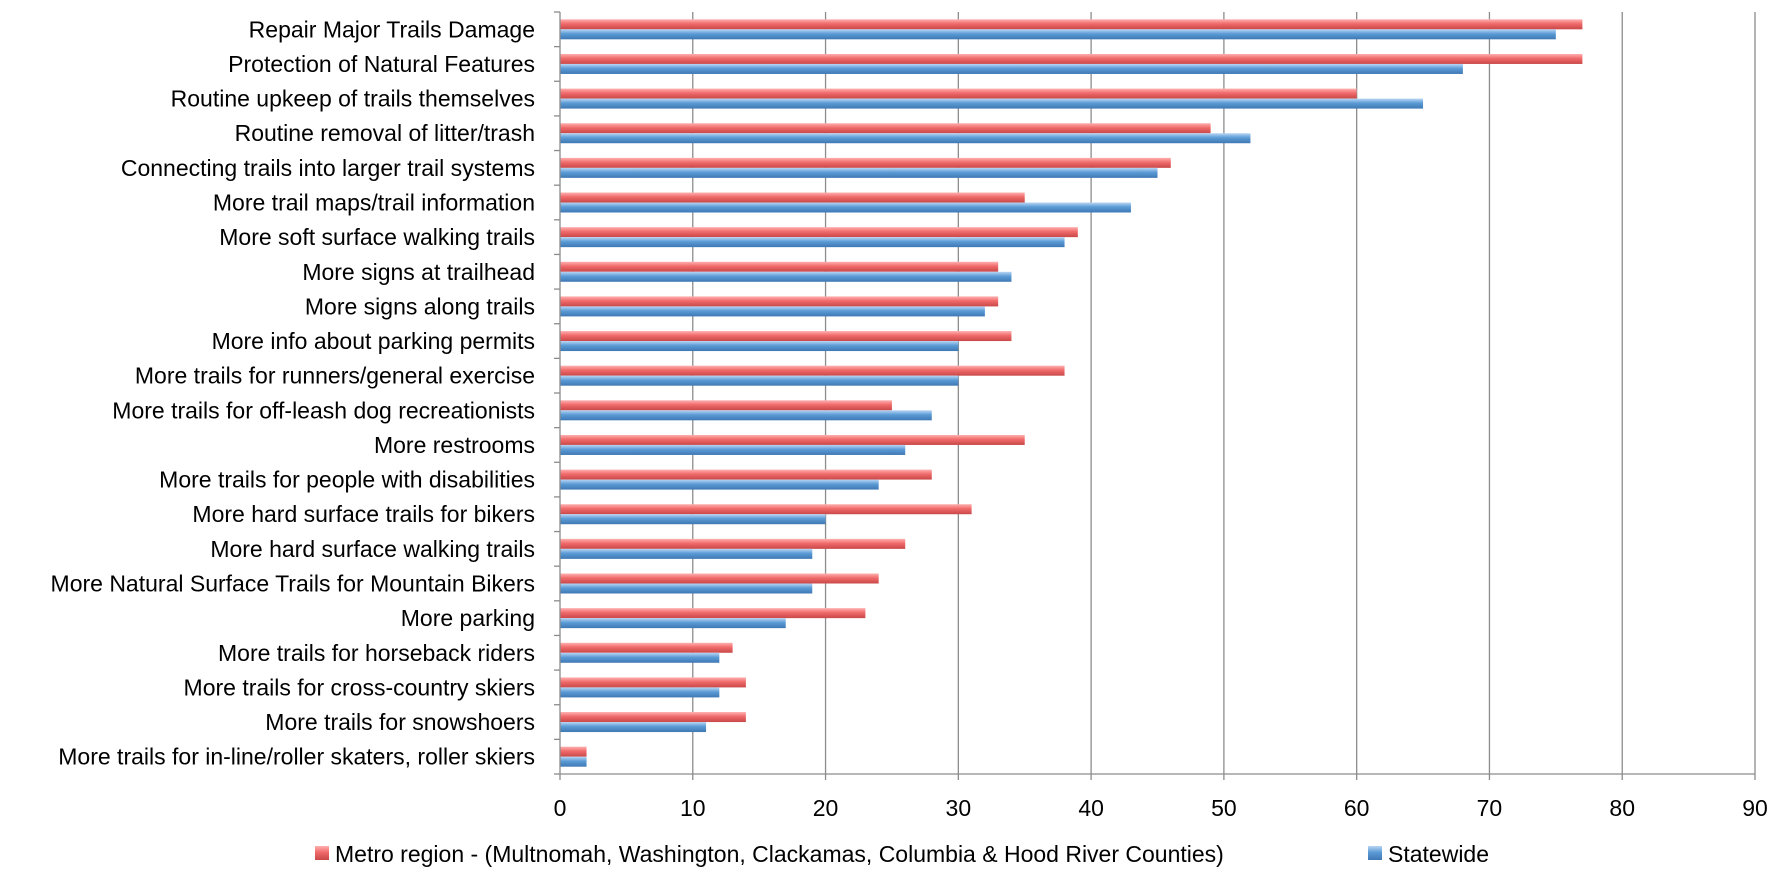 This screenshot has height=884, width=1777. Describe the element at coordinates (1224, 808) in the screenshot. I see `x-tick-label: 50` at that location.